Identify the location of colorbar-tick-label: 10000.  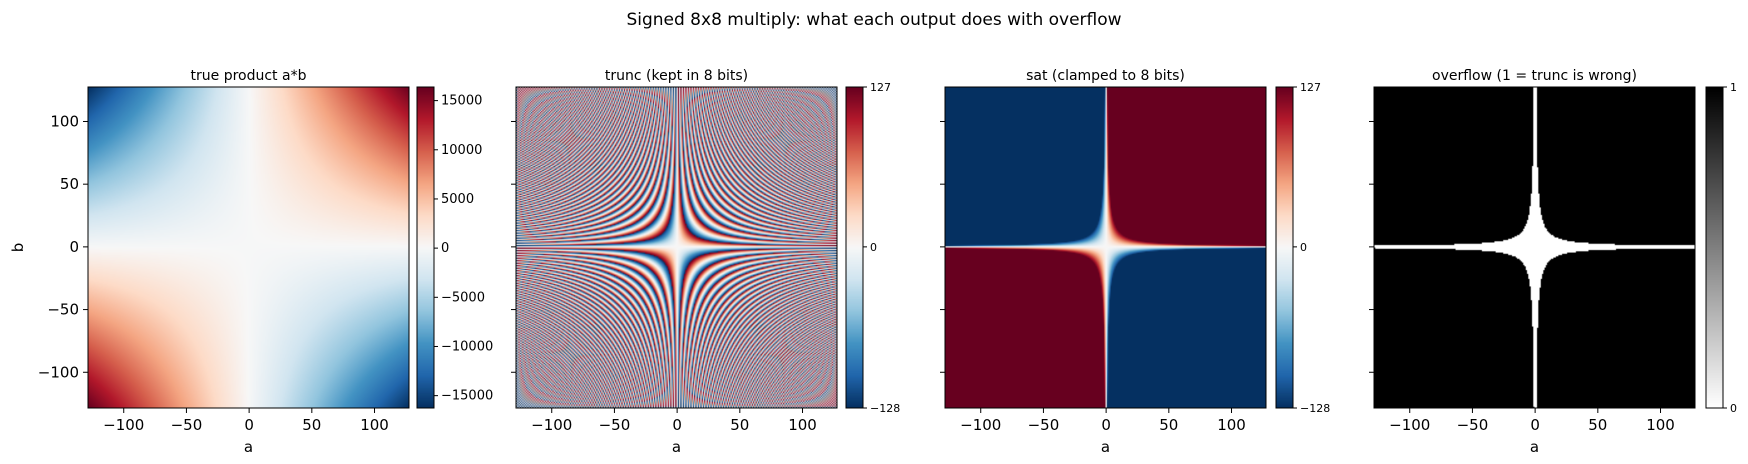
(461, 150).